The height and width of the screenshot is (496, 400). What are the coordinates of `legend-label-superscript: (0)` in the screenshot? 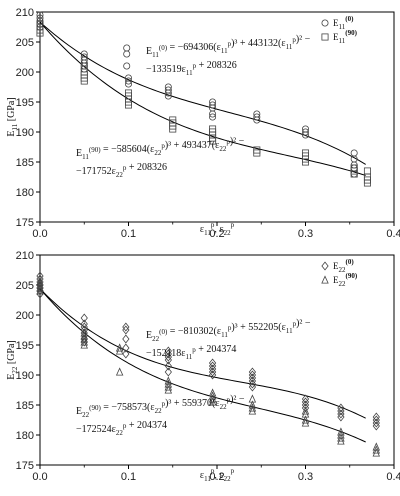 It's located at (349, 19).